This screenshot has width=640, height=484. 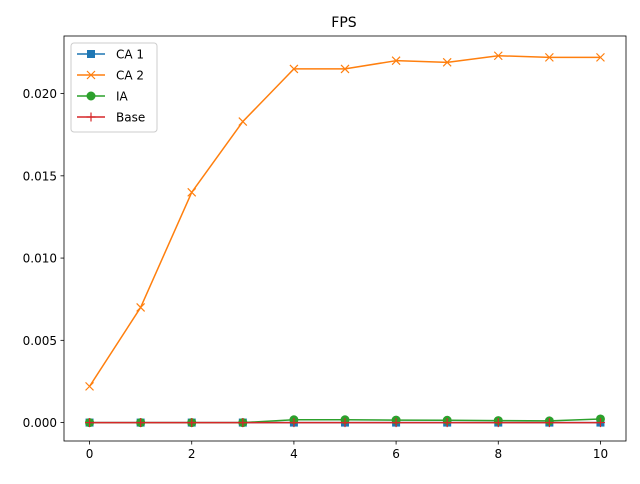 I want to click on series-base, so click(x=345, y=423).